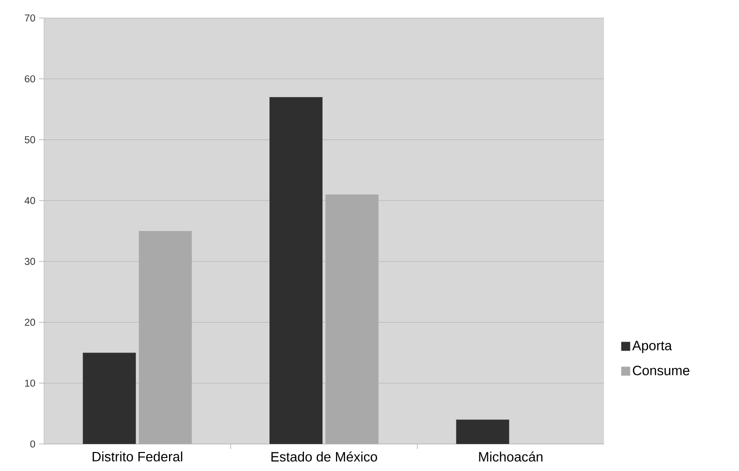 Image resolution: width=739 pixels, height=471 pixels. I want to click on y-tick-label: 60, so click(30, 78).